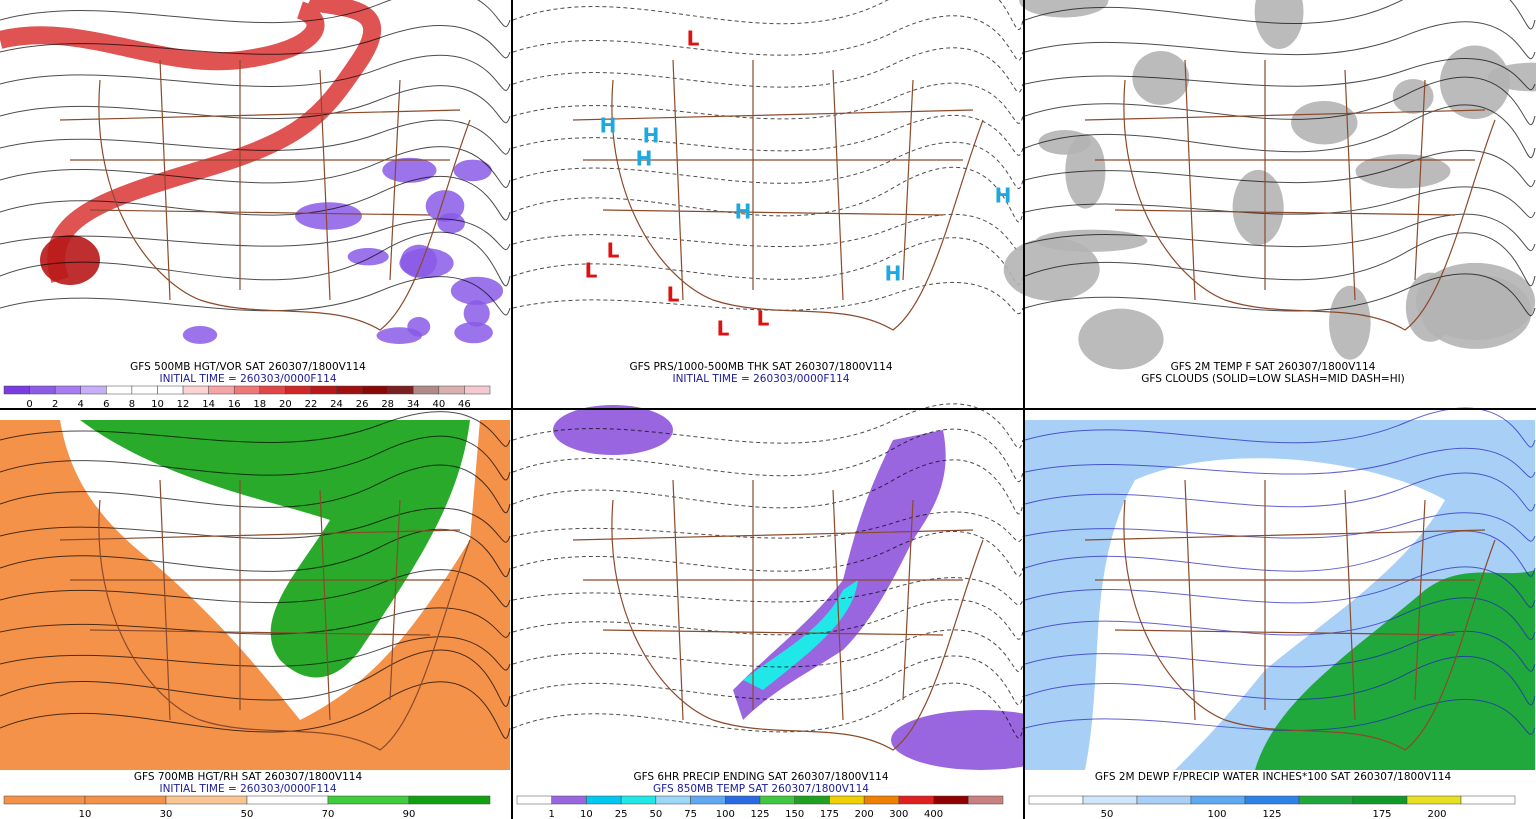  What do you see at coordinates (208, 404) in the screenshot?
I see `colorbar-label: 14` at bounding box center [208, 404].